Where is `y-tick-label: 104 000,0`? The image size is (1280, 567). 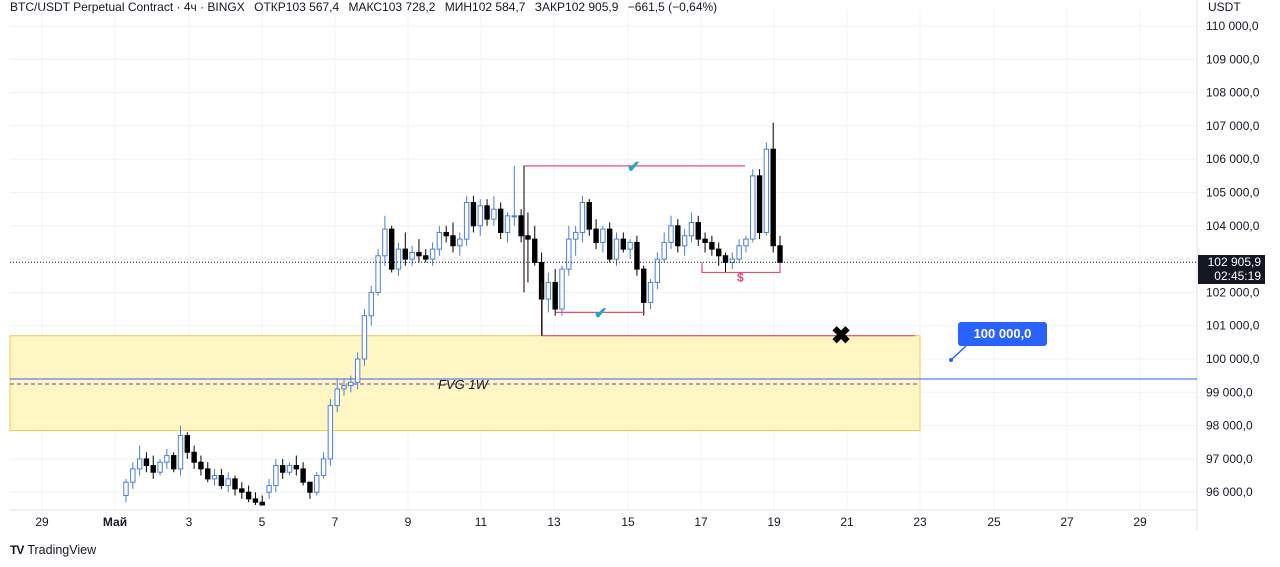
y-tick-label: 104 000,0 is located at coordinates (1233, 226).